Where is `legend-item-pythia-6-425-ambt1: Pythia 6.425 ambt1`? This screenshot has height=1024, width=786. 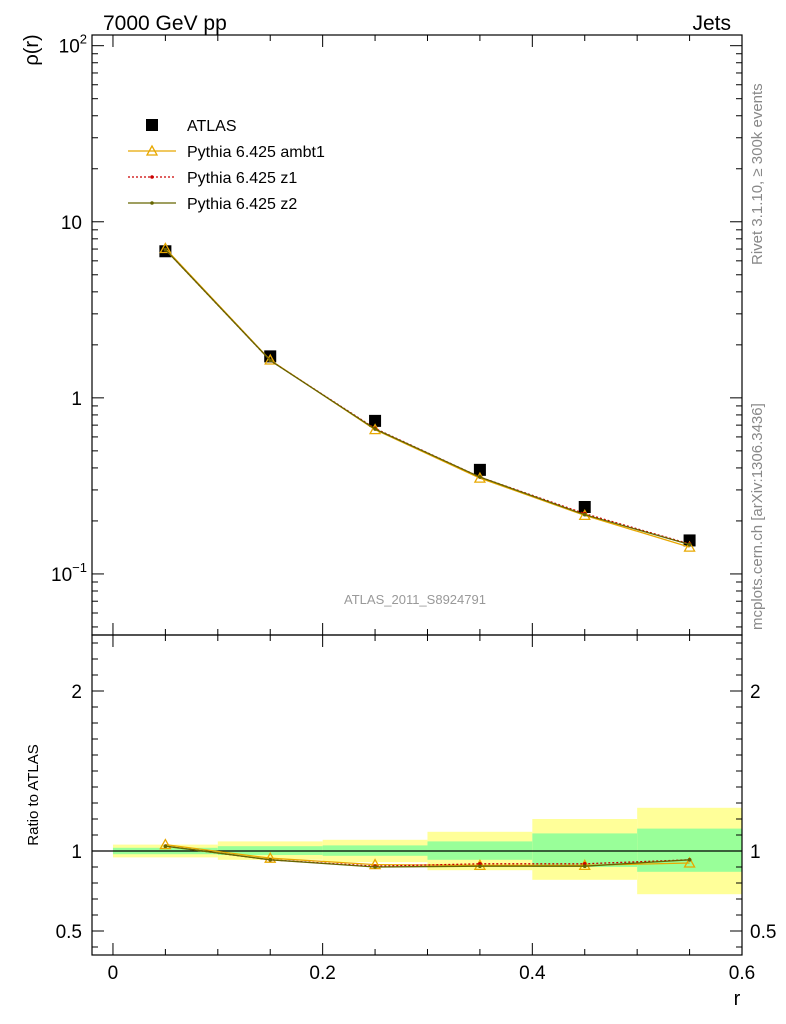 legend-item-pythia-6-425-ambt1: Pythia 6.425 ambt1 is located at coordinates (226, 152).